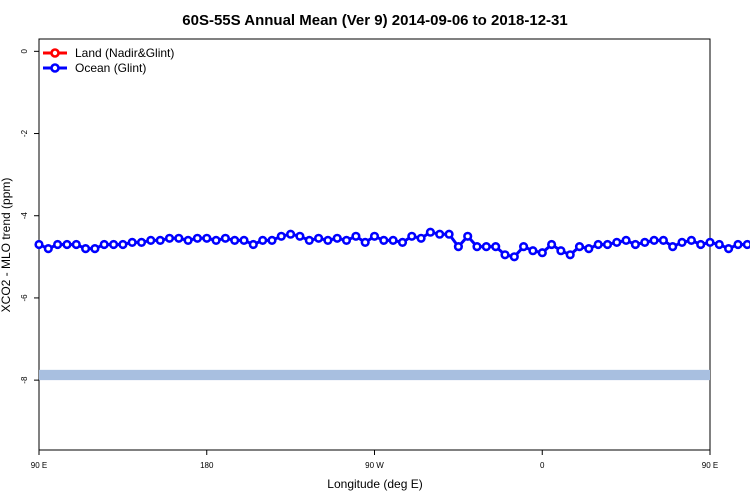  Describe the element at coordinates (39, 465) in the screenshot. I see `x-tick-label: 90 E` at that location.